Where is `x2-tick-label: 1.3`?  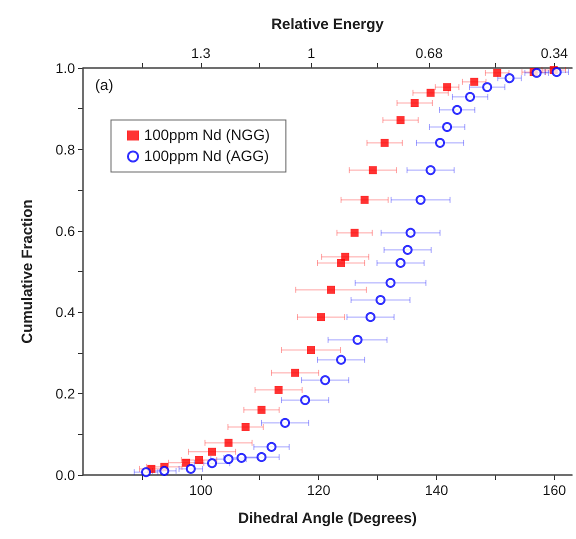
x2-tick-label: 1.3 is located at coordinates (201, 53).